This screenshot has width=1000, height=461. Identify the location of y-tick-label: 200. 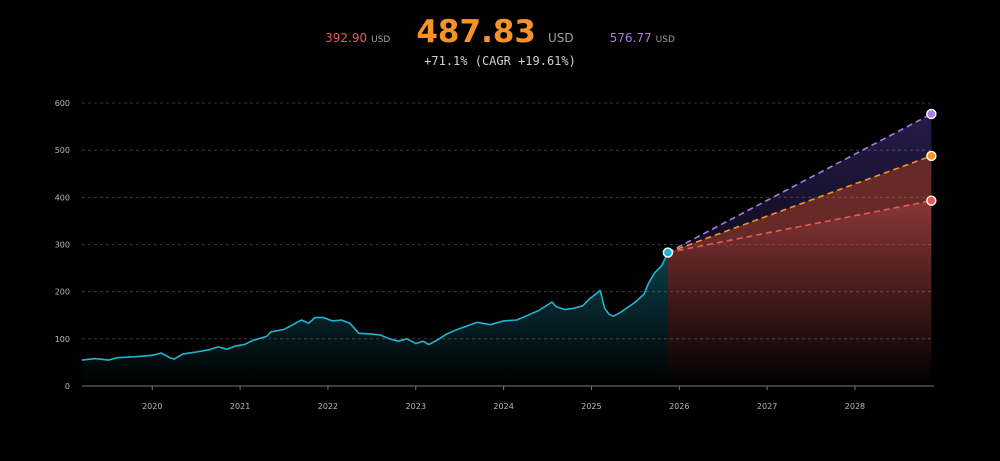
(62, 292).